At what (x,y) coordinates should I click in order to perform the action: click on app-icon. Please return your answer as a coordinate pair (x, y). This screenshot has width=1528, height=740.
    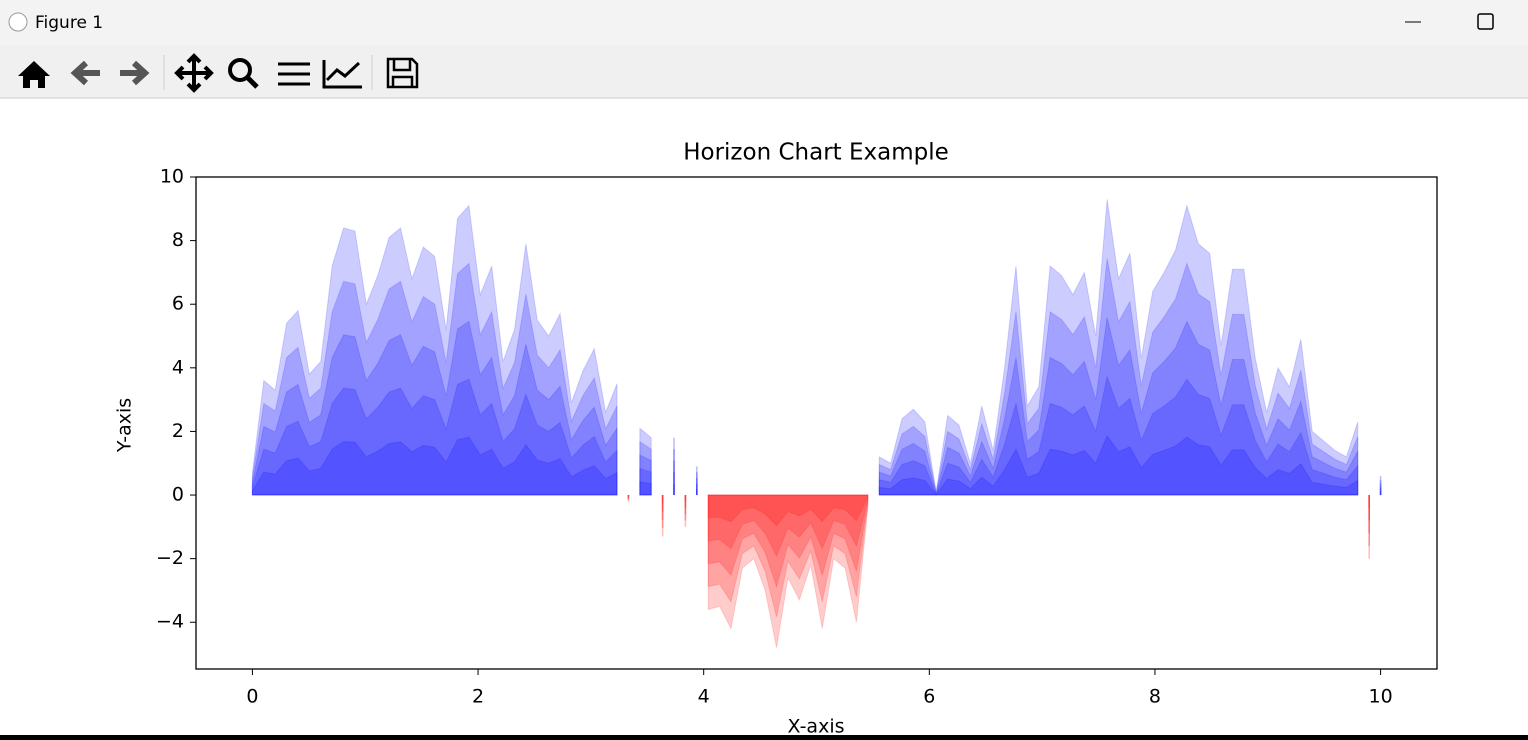
    Looking at the image, I should click on (18, 22).